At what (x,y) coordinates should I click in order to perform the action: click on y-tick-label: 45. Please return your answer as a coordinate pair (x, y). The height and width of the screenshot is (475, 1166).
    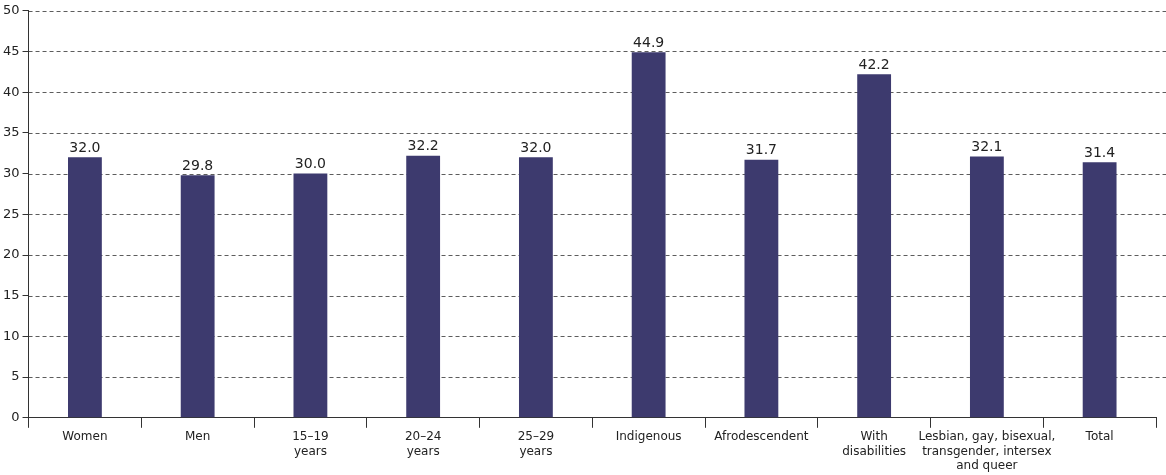
    Looking at the image, I should click on (11, 50).